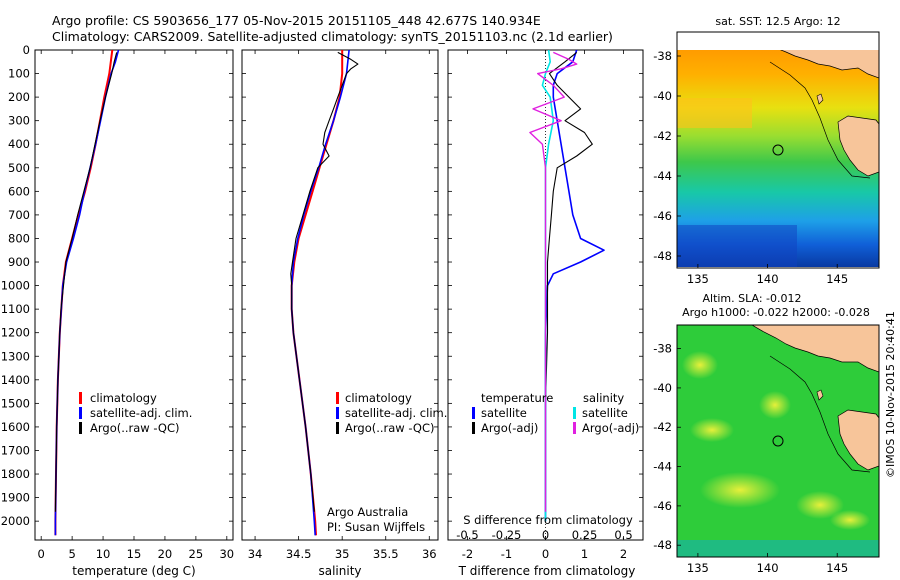  I want to click on map-y-tick-label: -48, so click(662, 545).